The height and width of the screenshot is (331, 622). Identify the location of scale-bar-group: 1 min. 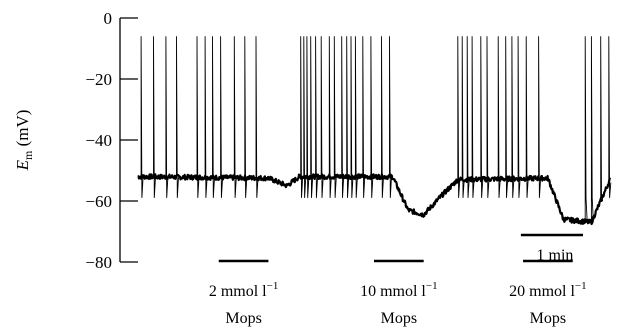
(551, 248).